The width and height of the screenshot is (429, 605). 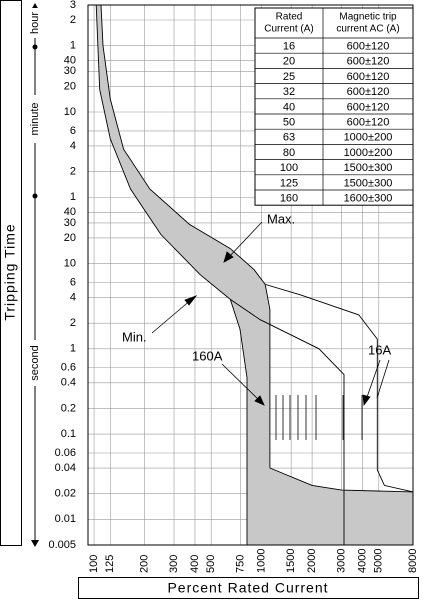 What do you see at coordinates (319, 417) in the screenshot?
I see `rating-marks` at bounding box center [319, 417].